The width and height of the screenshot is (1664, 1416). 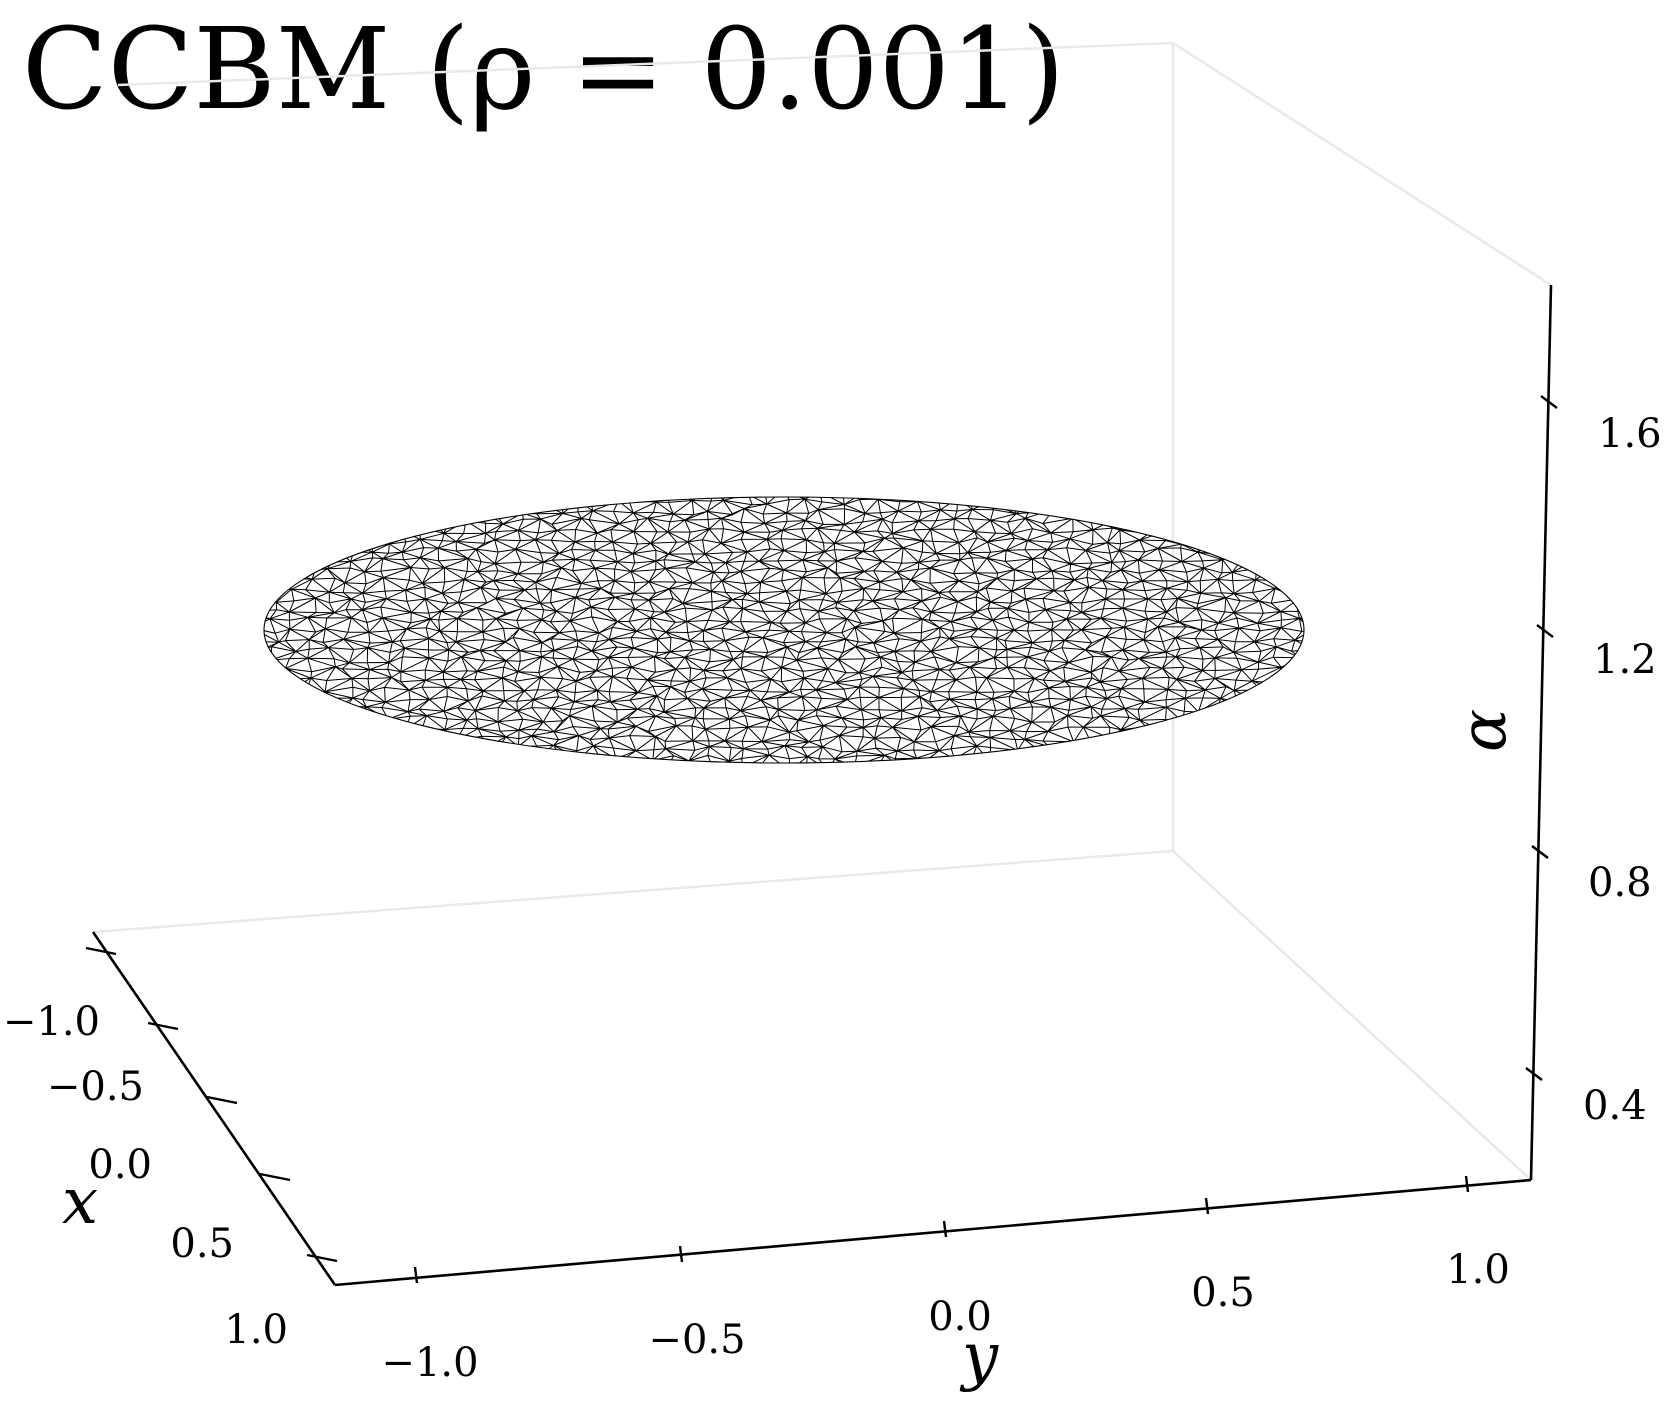 What do you see at coordinates (80, 1202) in the screenshot?
I see `x-axis-label: x` at bounding box center [80, 1202].